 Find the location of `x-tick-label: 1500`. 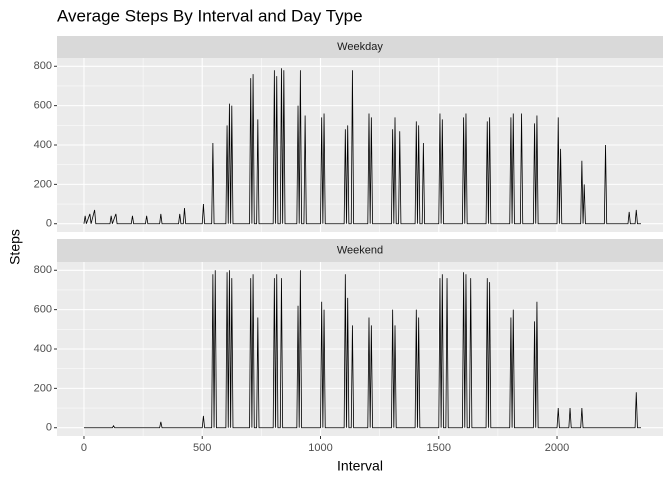

x-tick-label: 1500 is located at coordinates (439, 448).